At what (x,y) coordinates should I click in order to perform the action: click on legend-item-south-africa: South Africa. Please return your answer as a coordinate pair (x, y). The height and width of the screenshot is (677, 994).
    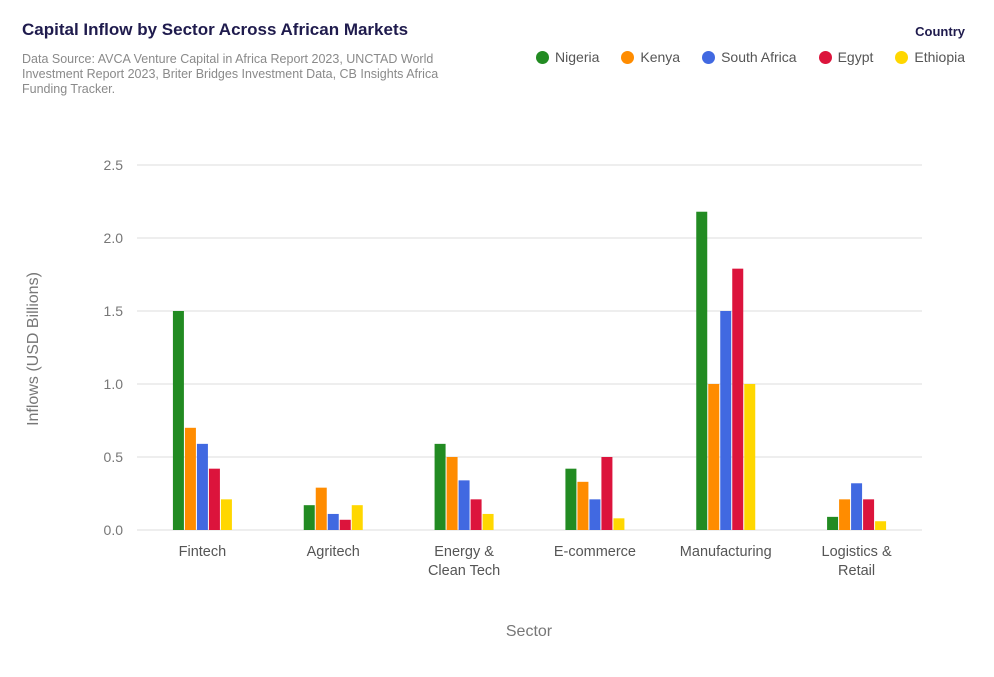
    Looking at the image, I should click on (749, 57).